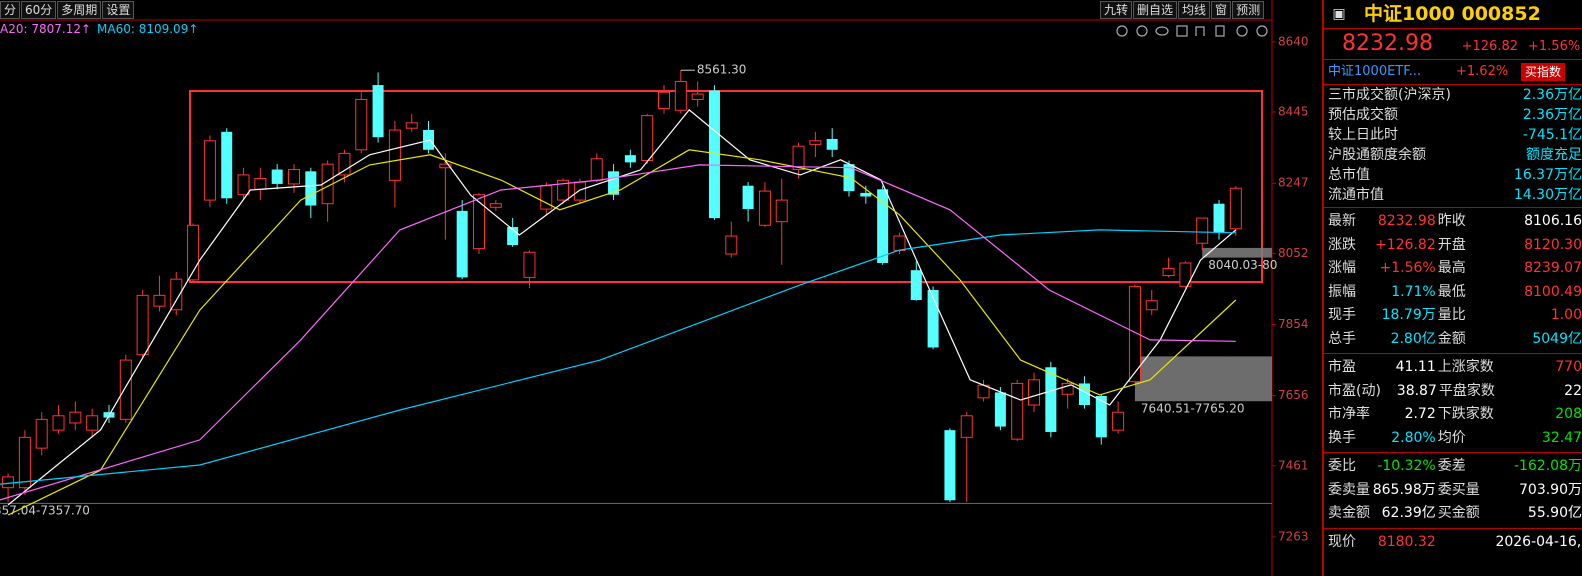 This screenshot has width=1582, height=576. Describe the element at coordinates (1573, 390) in the screenshot. I see `detail-value: 22` at that location.